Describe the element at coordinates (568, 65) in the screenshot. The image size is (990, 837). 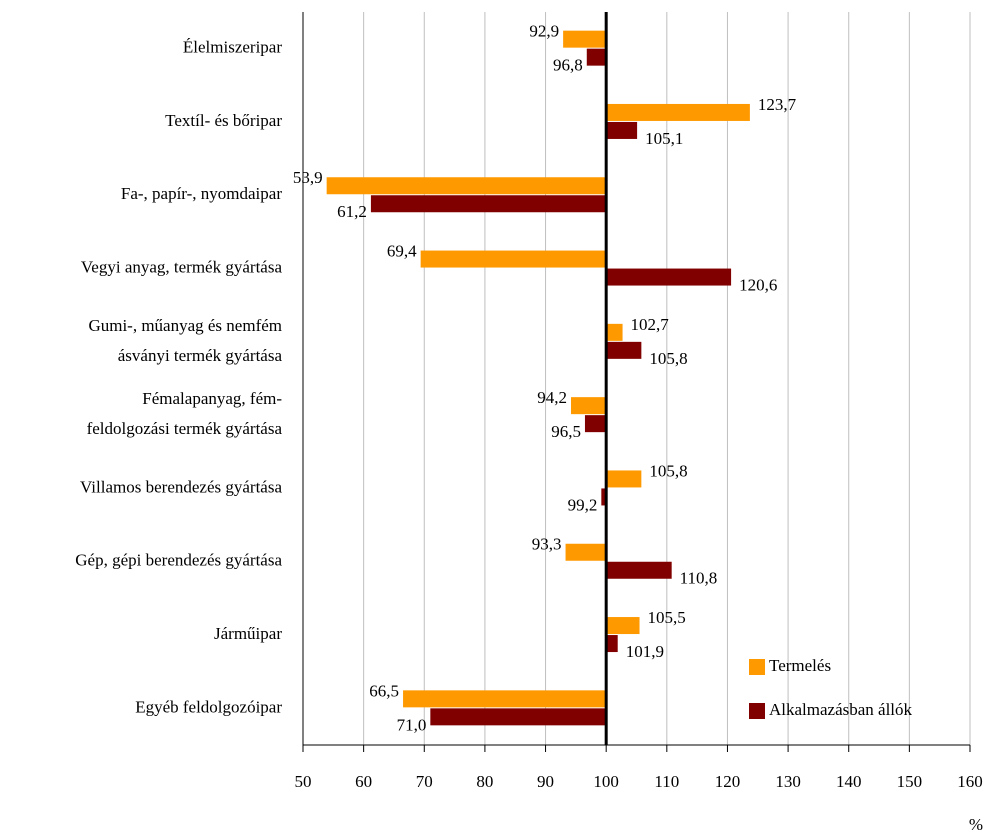
I see `data-label: 96,8` at that location.